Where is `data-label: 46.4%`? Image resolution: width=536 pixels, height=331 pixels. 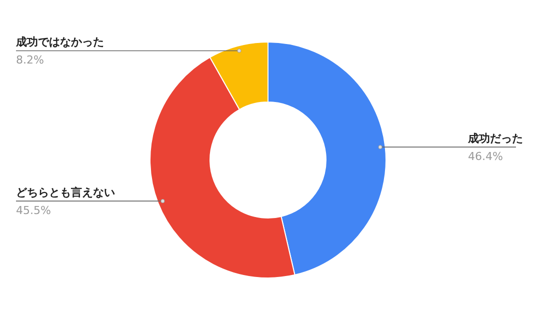 data-label: 46.4% is located at coordinates (485, 157).